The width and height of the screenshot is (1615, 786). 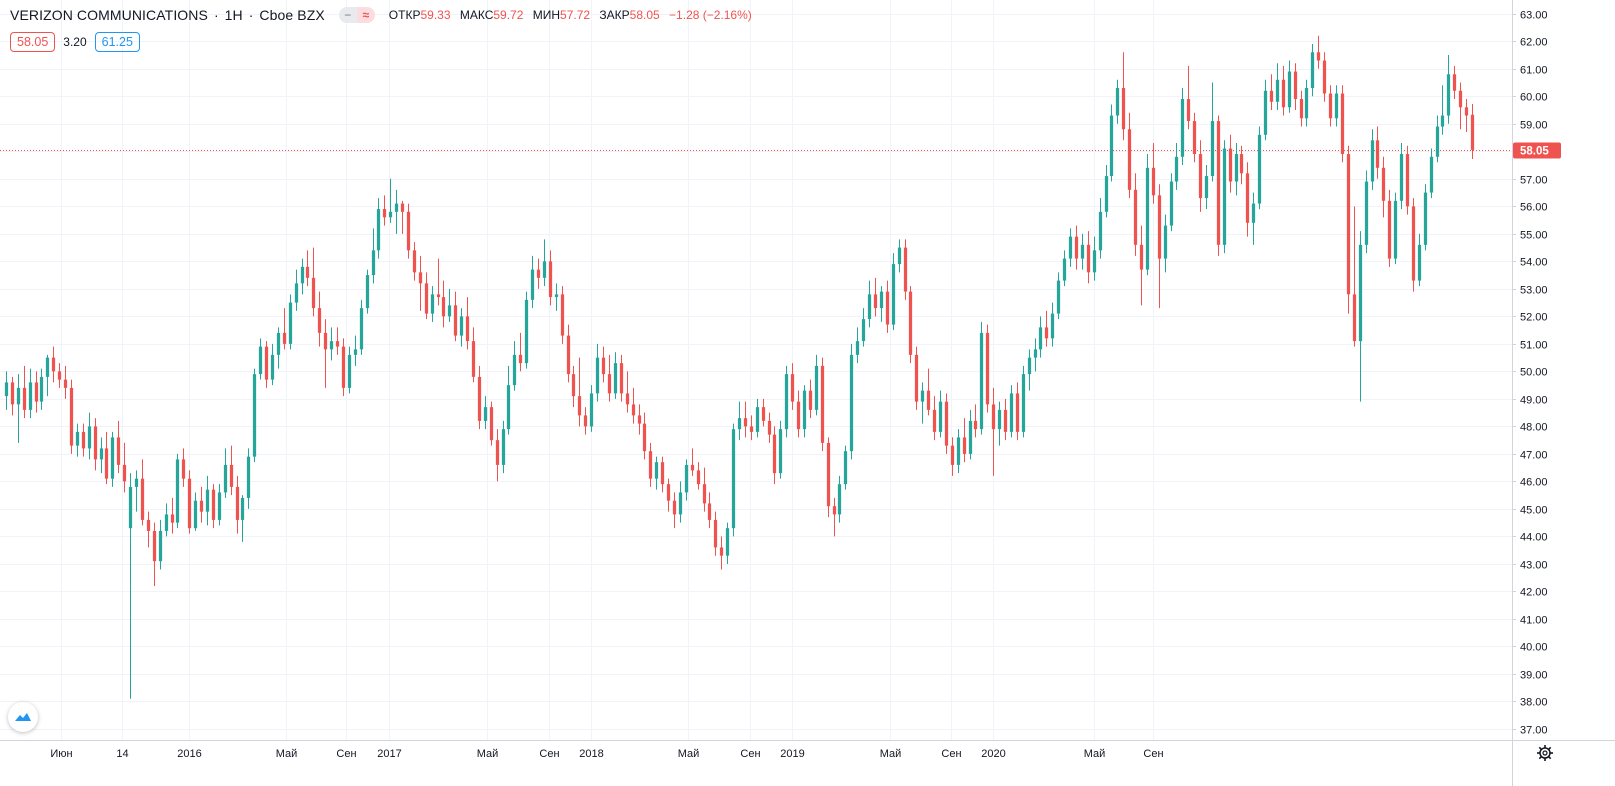 What do you see at coordinates (347, 15) in the screenshot?
I see `minus-icon: −` at bounding box center [347, 15].